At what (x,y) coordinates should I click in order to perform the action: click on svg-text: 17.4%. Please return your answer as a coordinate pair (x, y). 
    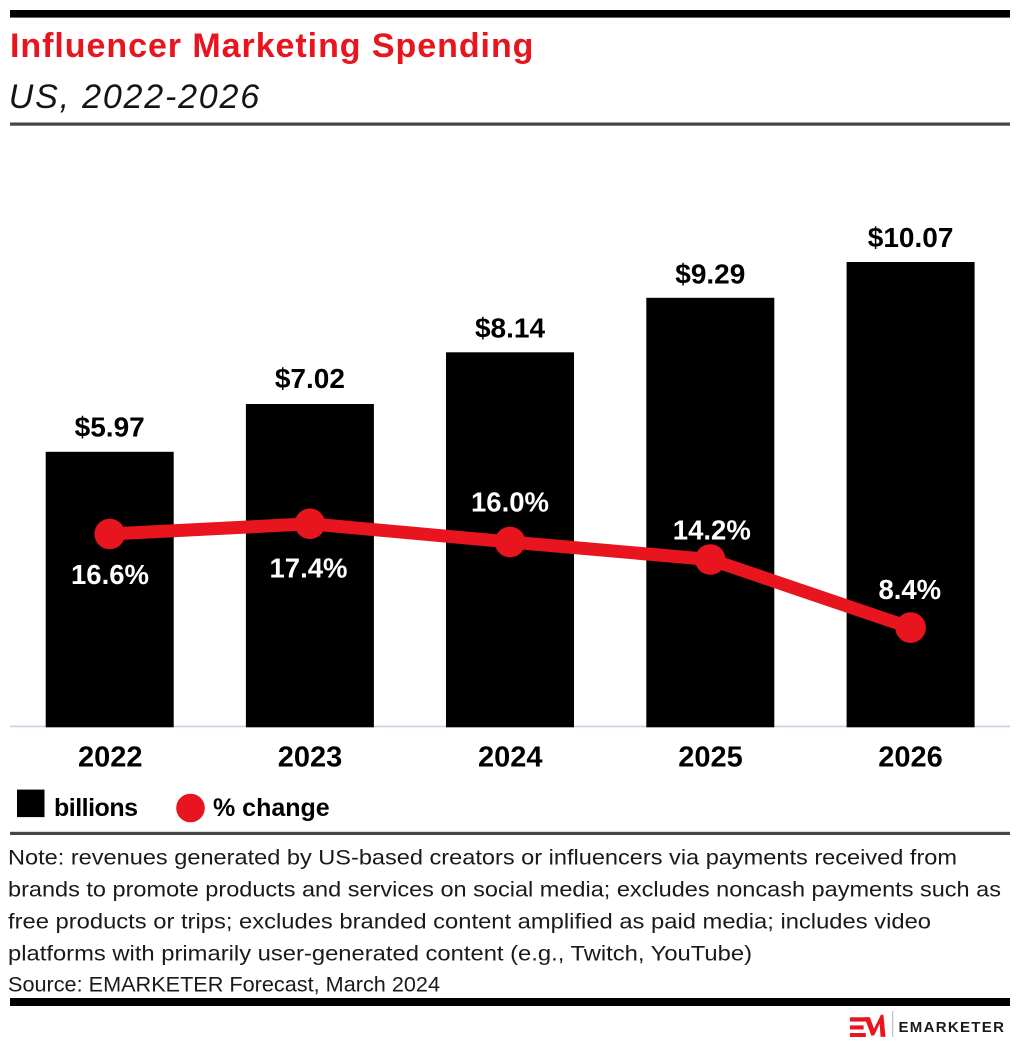
    Looking at the image, I should click on (309, 568).